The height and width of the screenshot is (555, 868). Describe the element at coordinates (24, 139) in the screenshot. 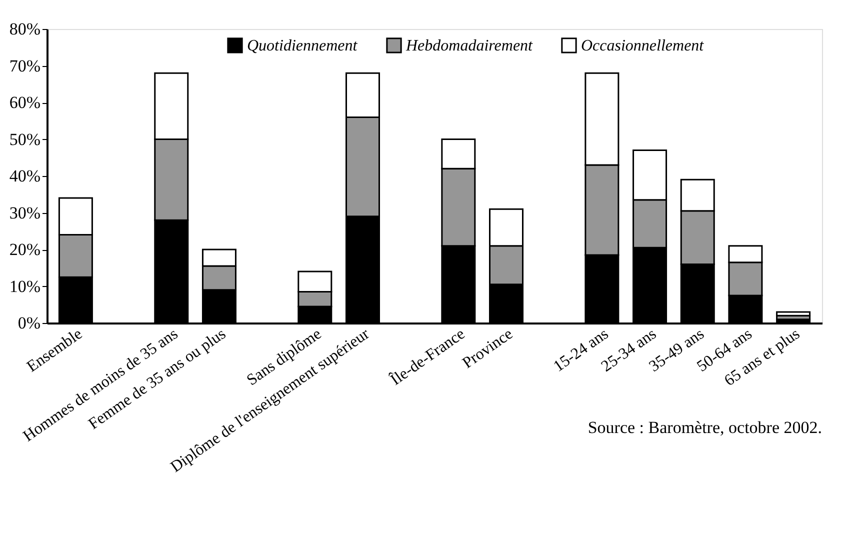

I see `y-tick-label: 50%` at that location.